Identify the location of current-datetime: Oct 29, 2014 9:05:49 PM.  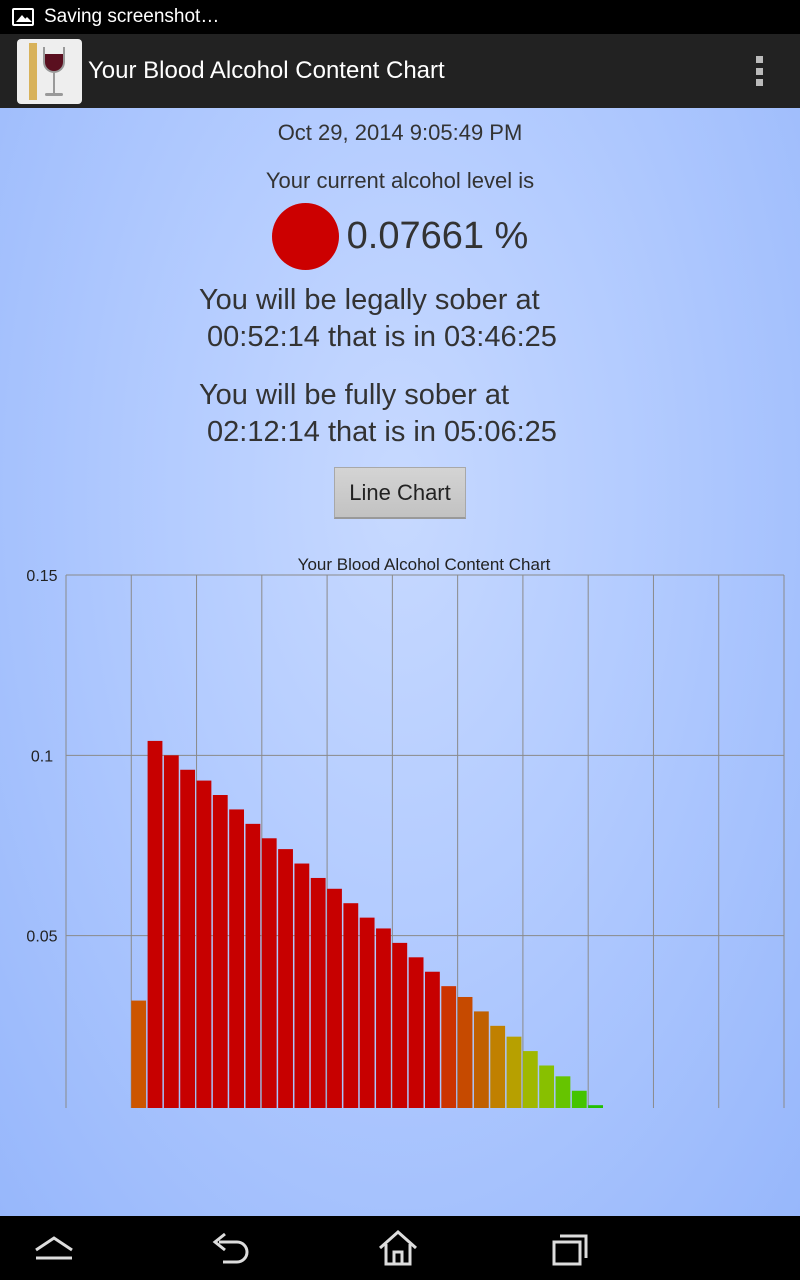
(400, 132).